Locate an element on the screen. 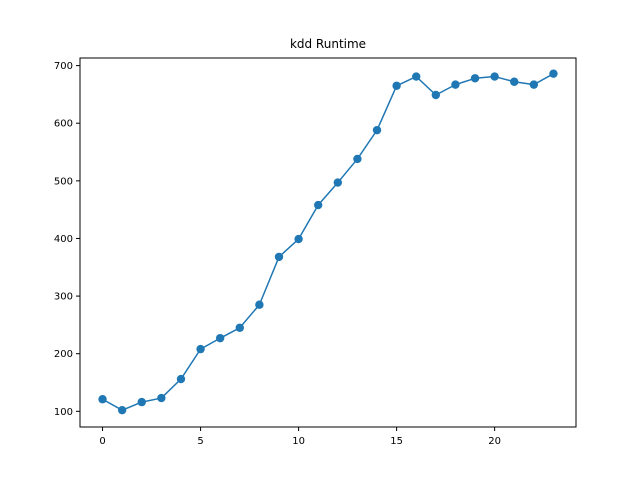 This screenshot has width=640, height=484. y-tick-label: 700 is located at coordinates (63, 66).